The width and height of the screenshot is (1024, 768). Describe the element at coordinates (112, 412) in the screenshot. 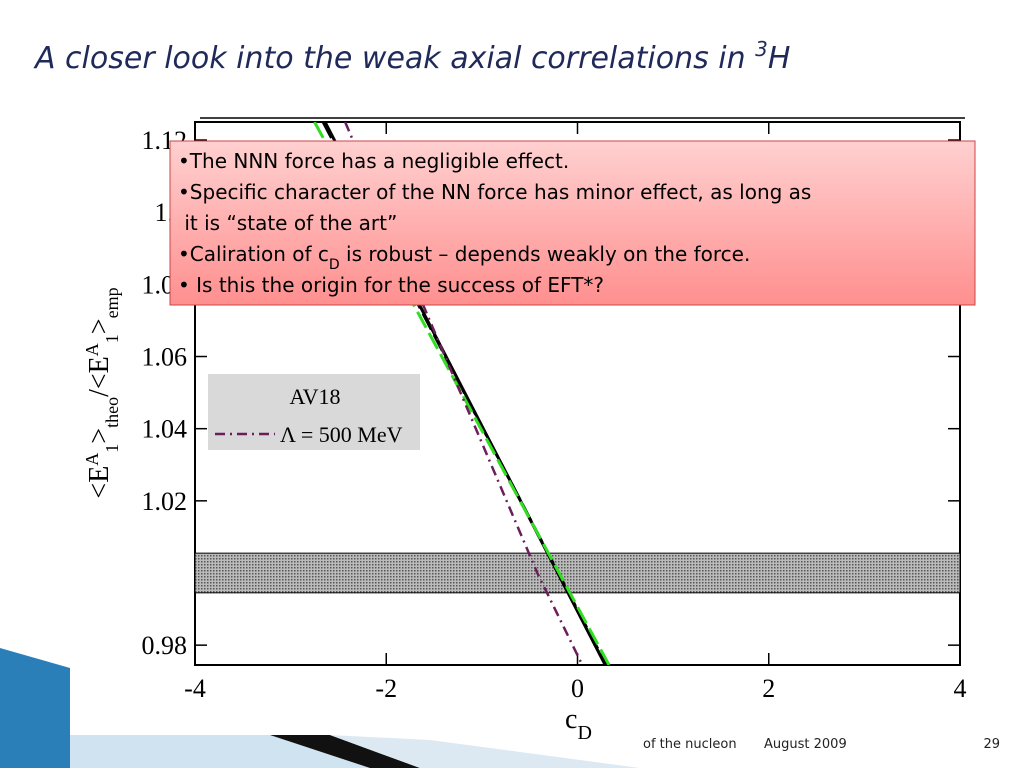

I see `y-label-part: theo` at that location.